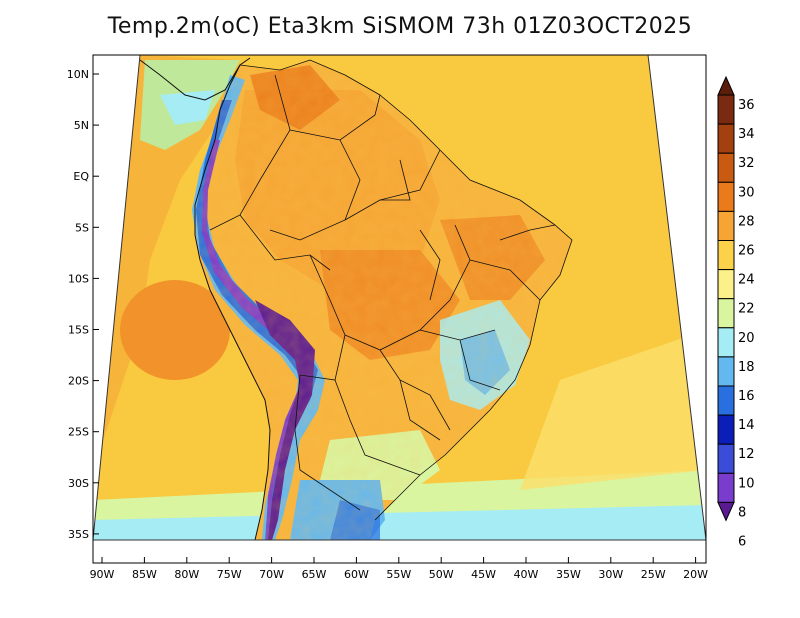  I want to click on latitude-axis: 10N 5N EQ 5S 10S 15S 20S 25S 30S 35S, so click(83, 304).